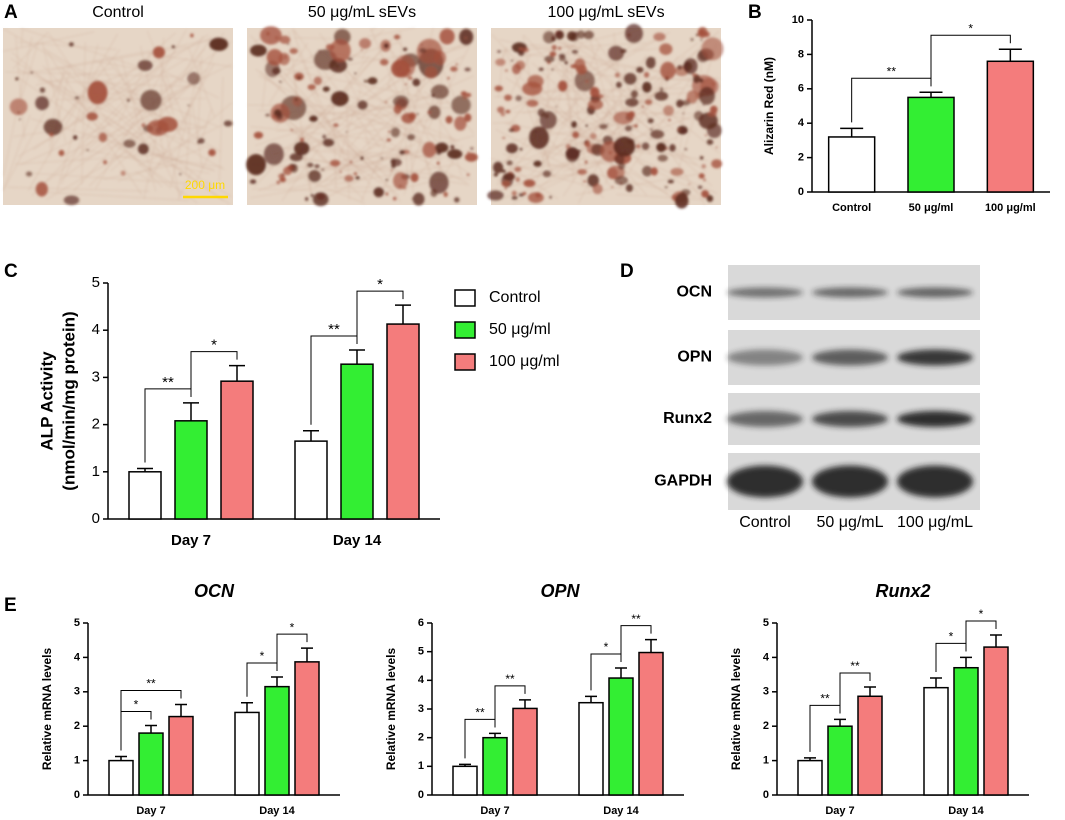 This screenshot has width=1065, height=820. Describe the element at coordinates (817, 398) in the screenshot. I see `western-blot: OCN OPN Runx2 GAPDH Control 50 μg/mL 100 μg/mL` at that location.